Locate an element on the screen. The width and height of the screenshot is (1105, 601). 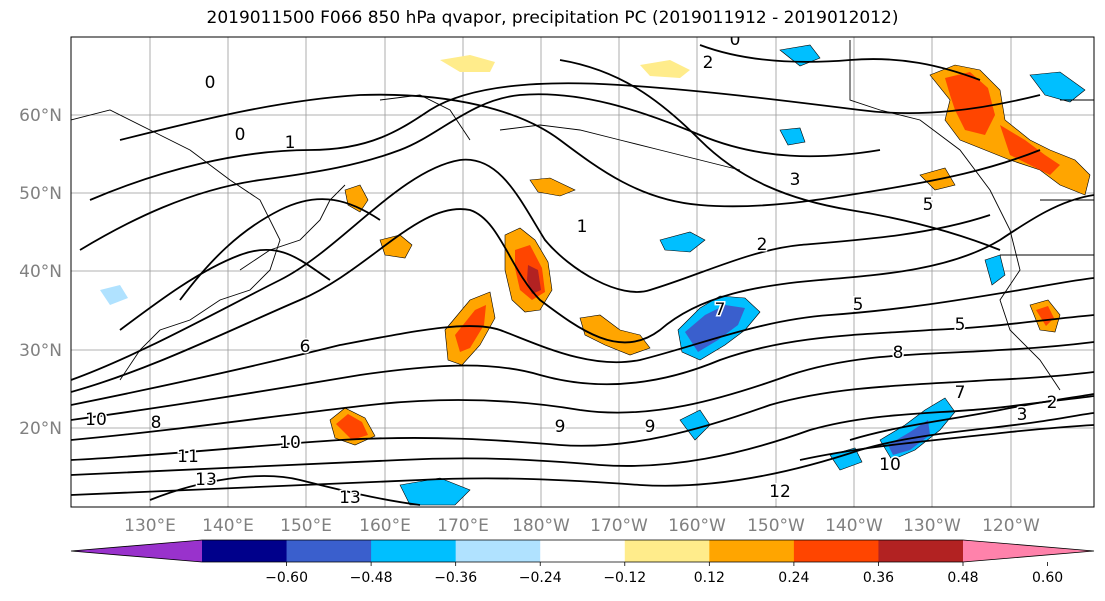
colorbar-tick-label: −0.24 is located at coordinates (540, 578).